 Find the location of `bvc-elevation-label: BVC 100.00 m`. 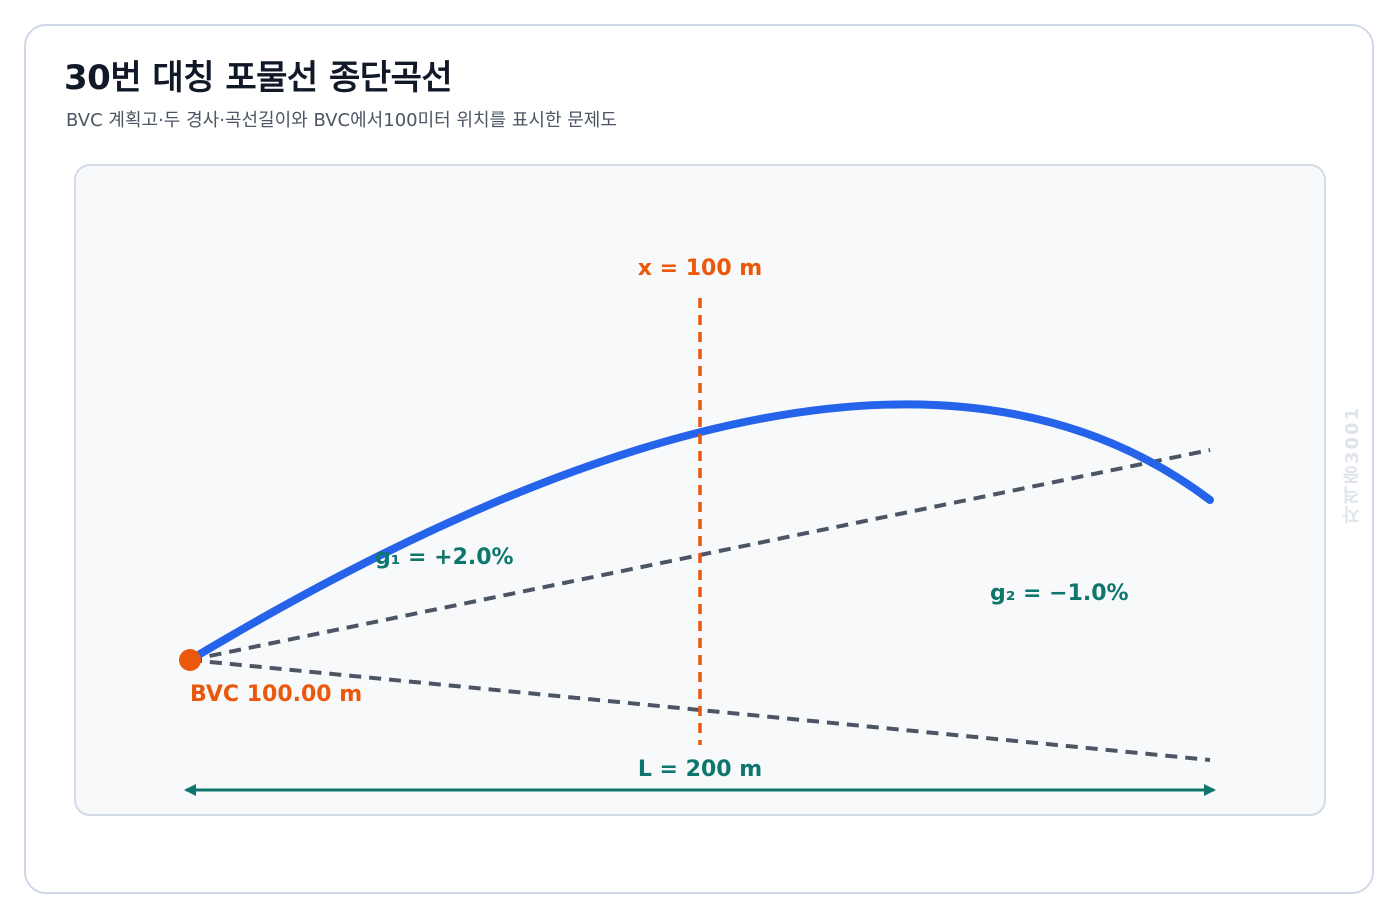

bvc-elevation-label: BVC 100.00 m is located at coordinates (276, 694).